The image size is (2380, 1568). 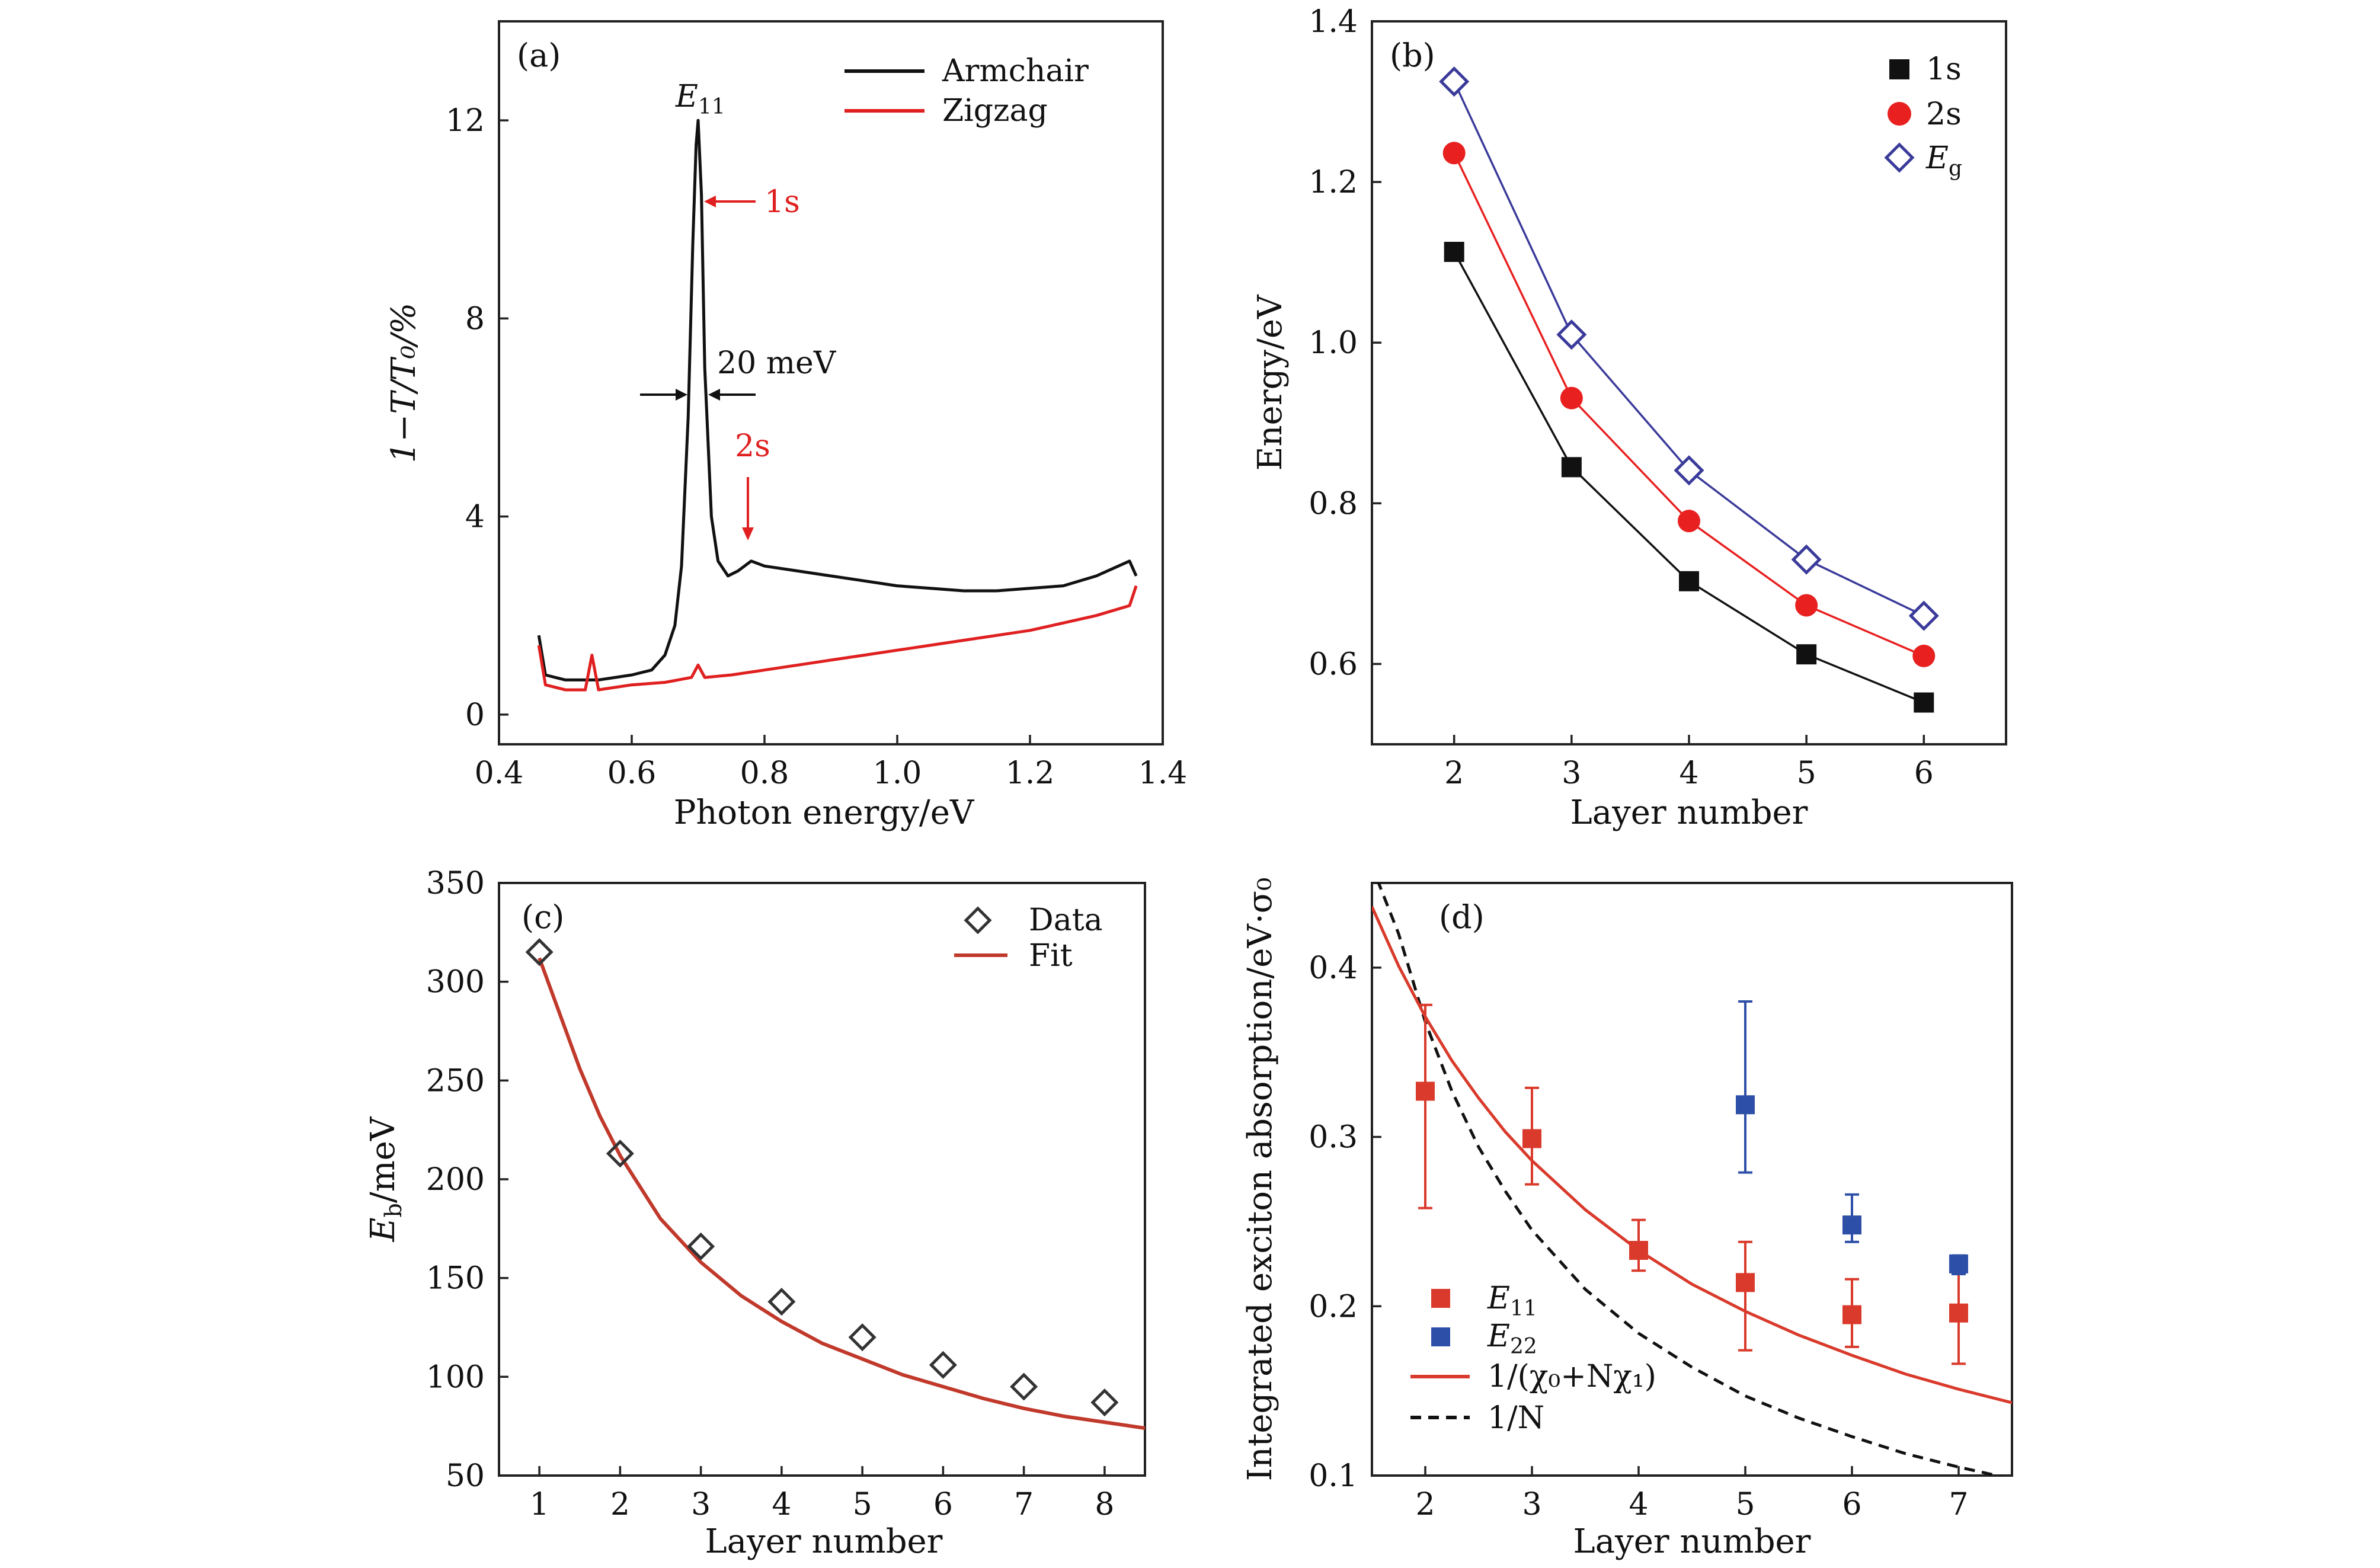 What do you see at coordinates (1638, 1504) in the screenshot?
I see `panel-d-x-tick-label: 4` at bounding box center [1638, 1504].